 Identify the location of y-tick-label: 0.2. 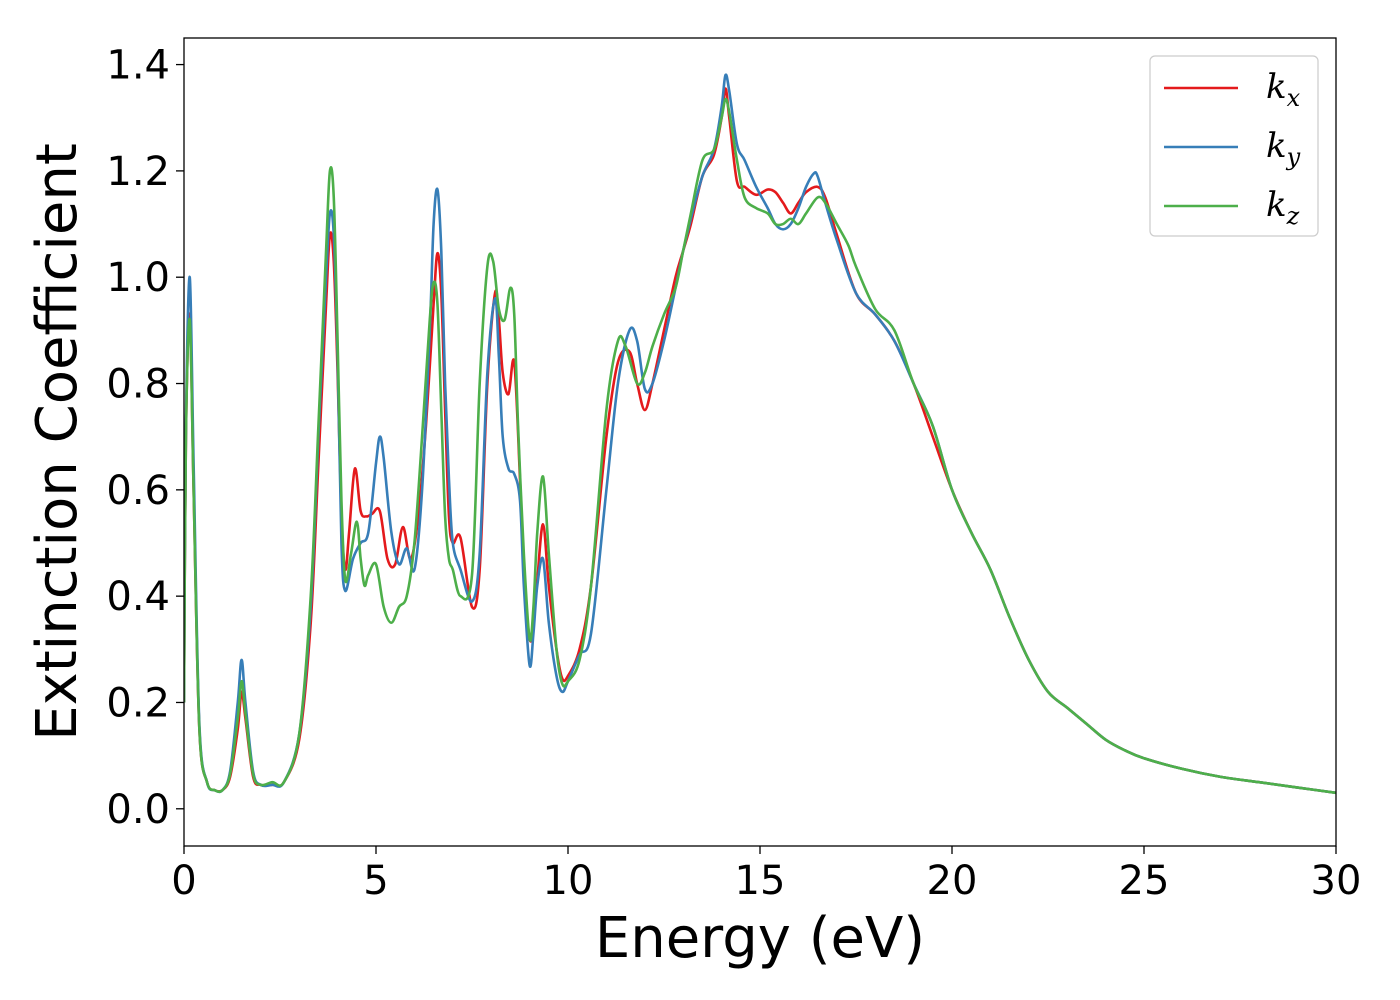
(138, 703).